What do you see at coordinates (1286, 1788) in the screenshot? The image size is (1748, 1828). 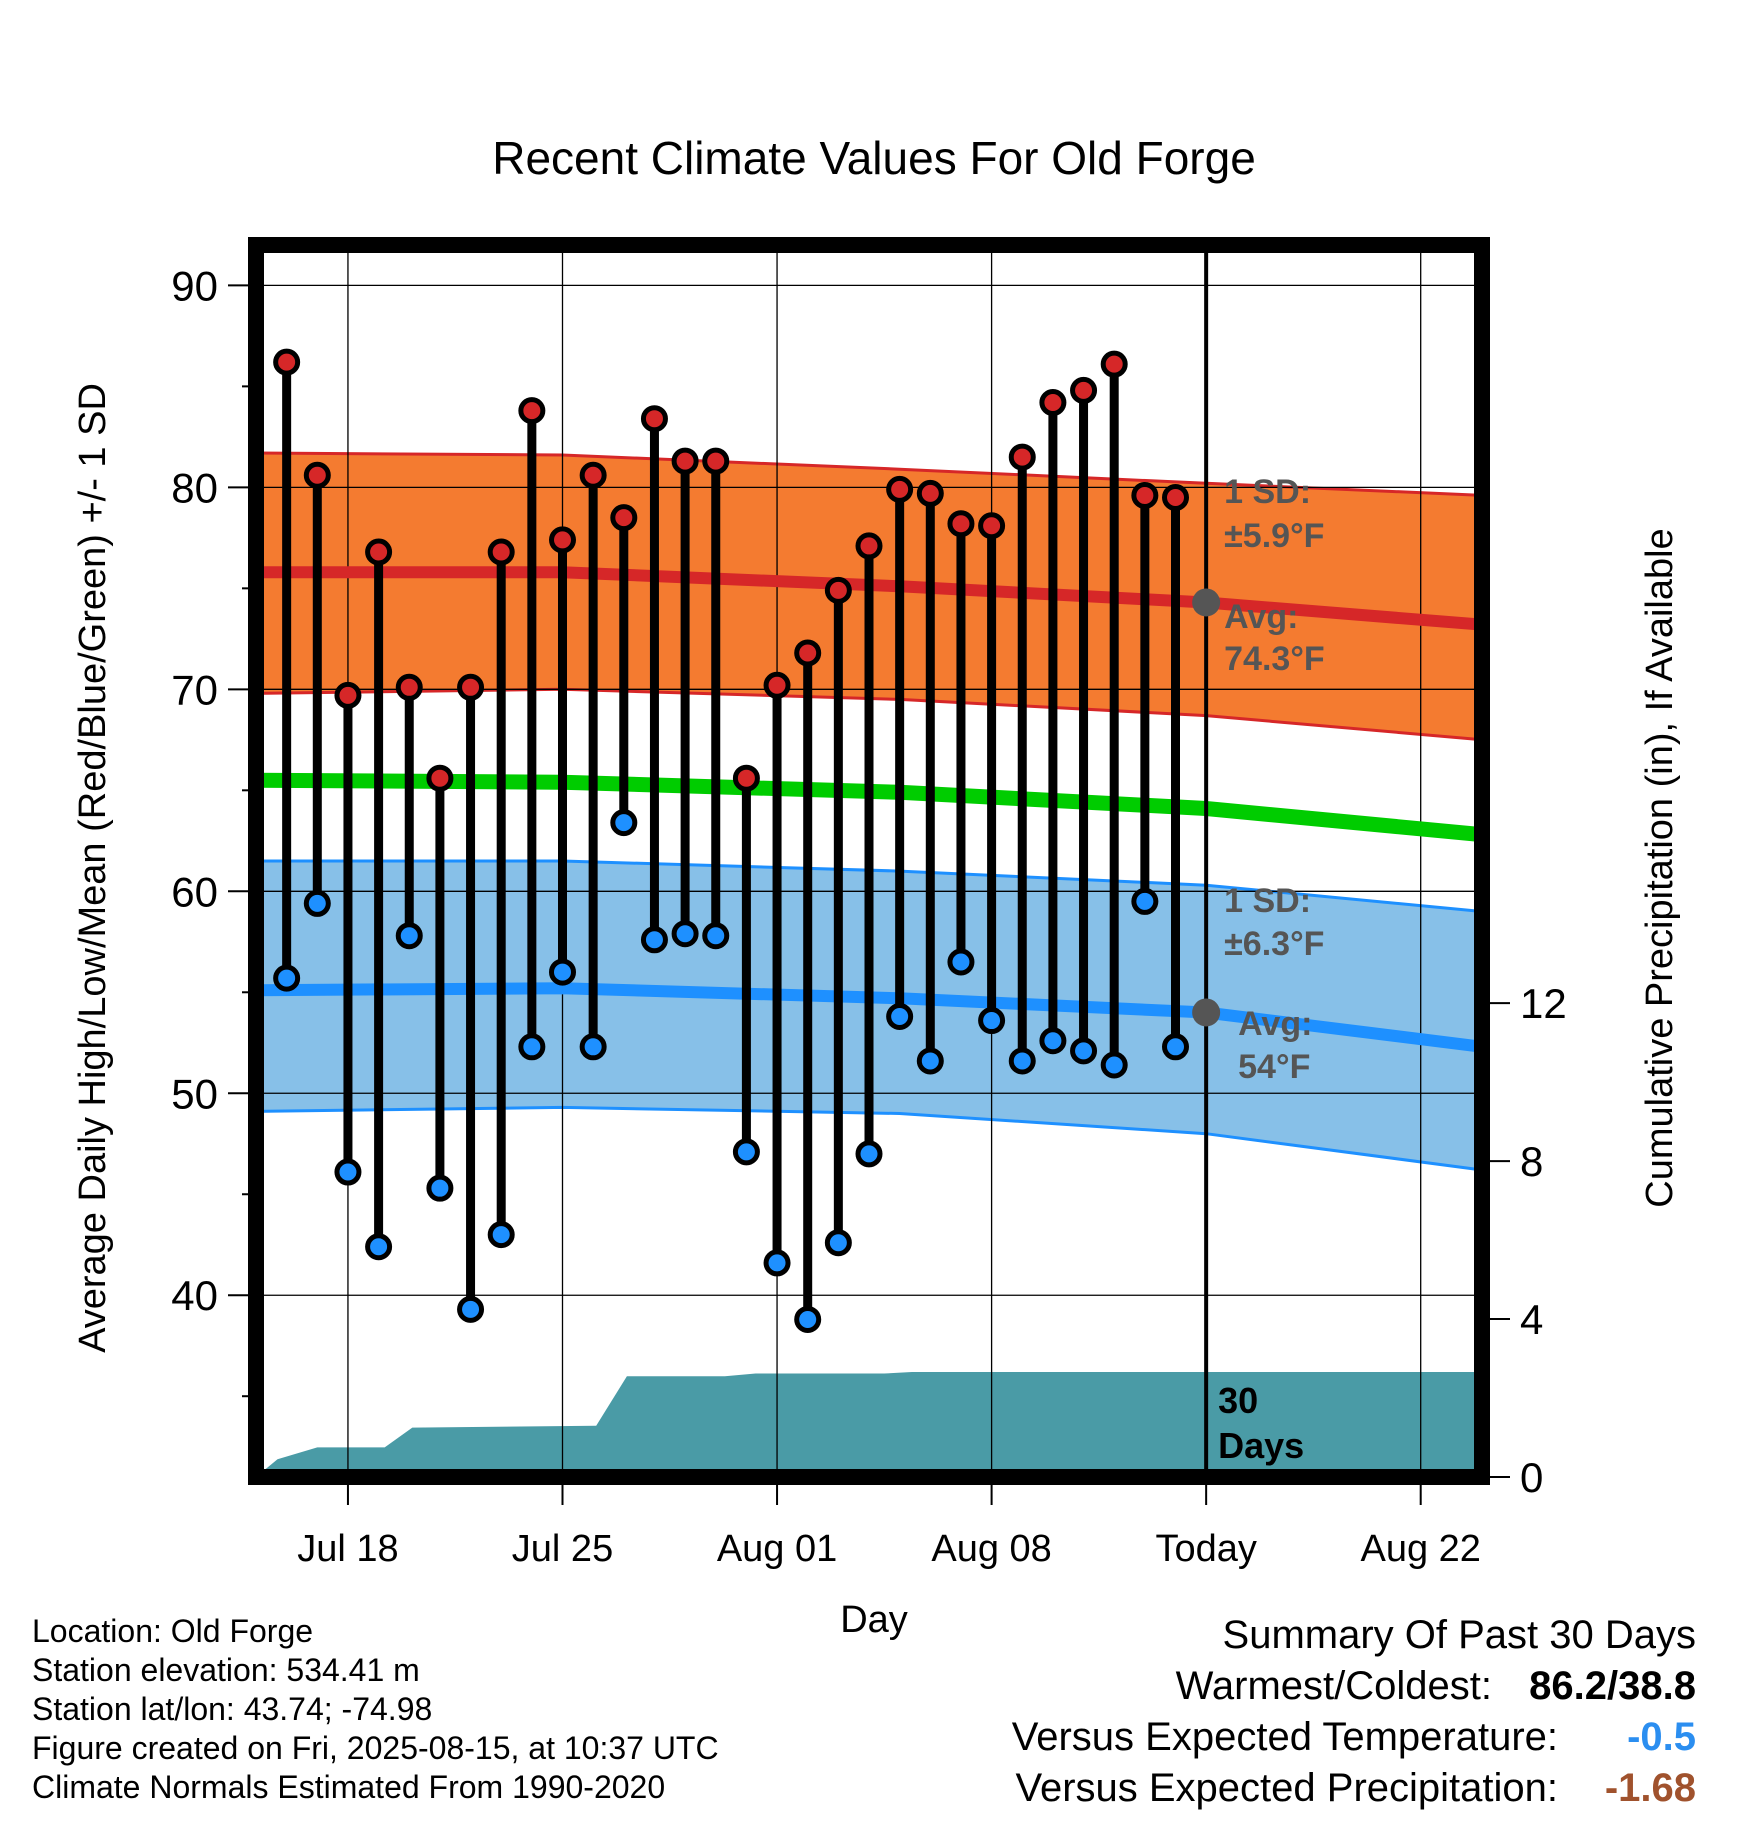 I see `precip-departure-label: Versus Expected Precipitation:` at bounding box center [1286, 1788].